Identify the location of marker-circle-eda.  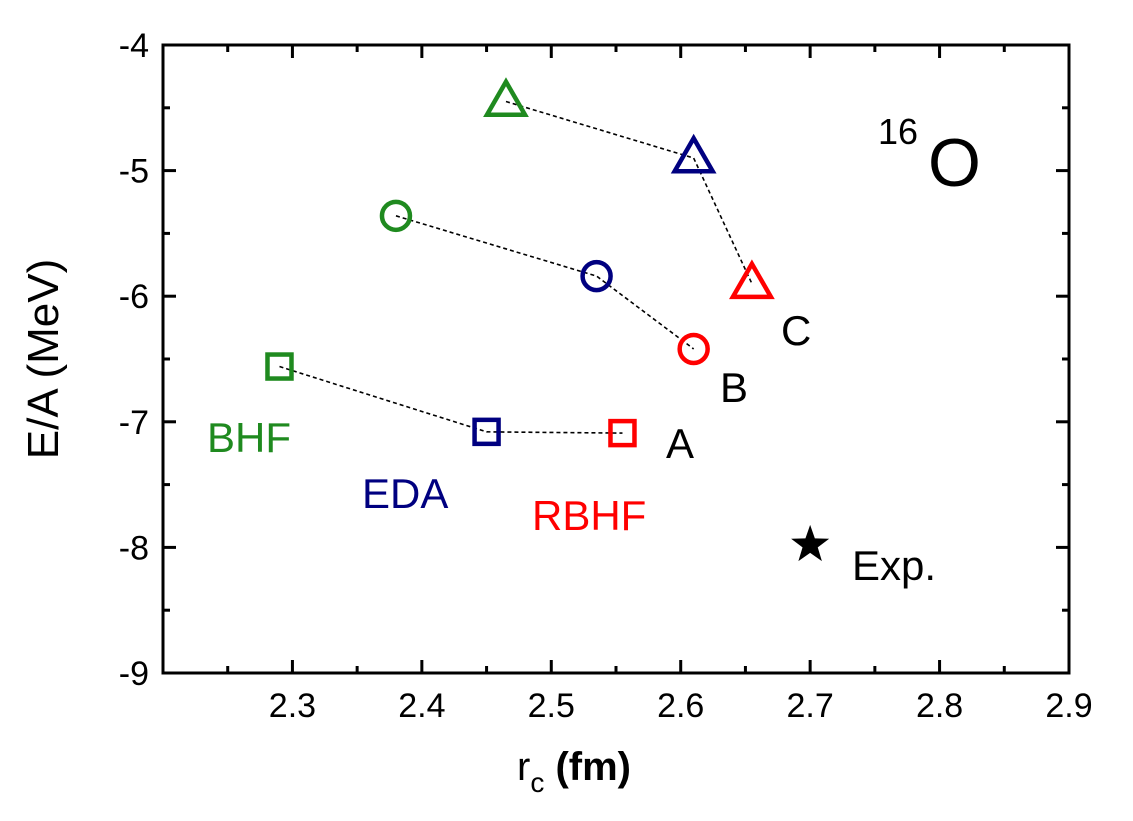
(596, 276).